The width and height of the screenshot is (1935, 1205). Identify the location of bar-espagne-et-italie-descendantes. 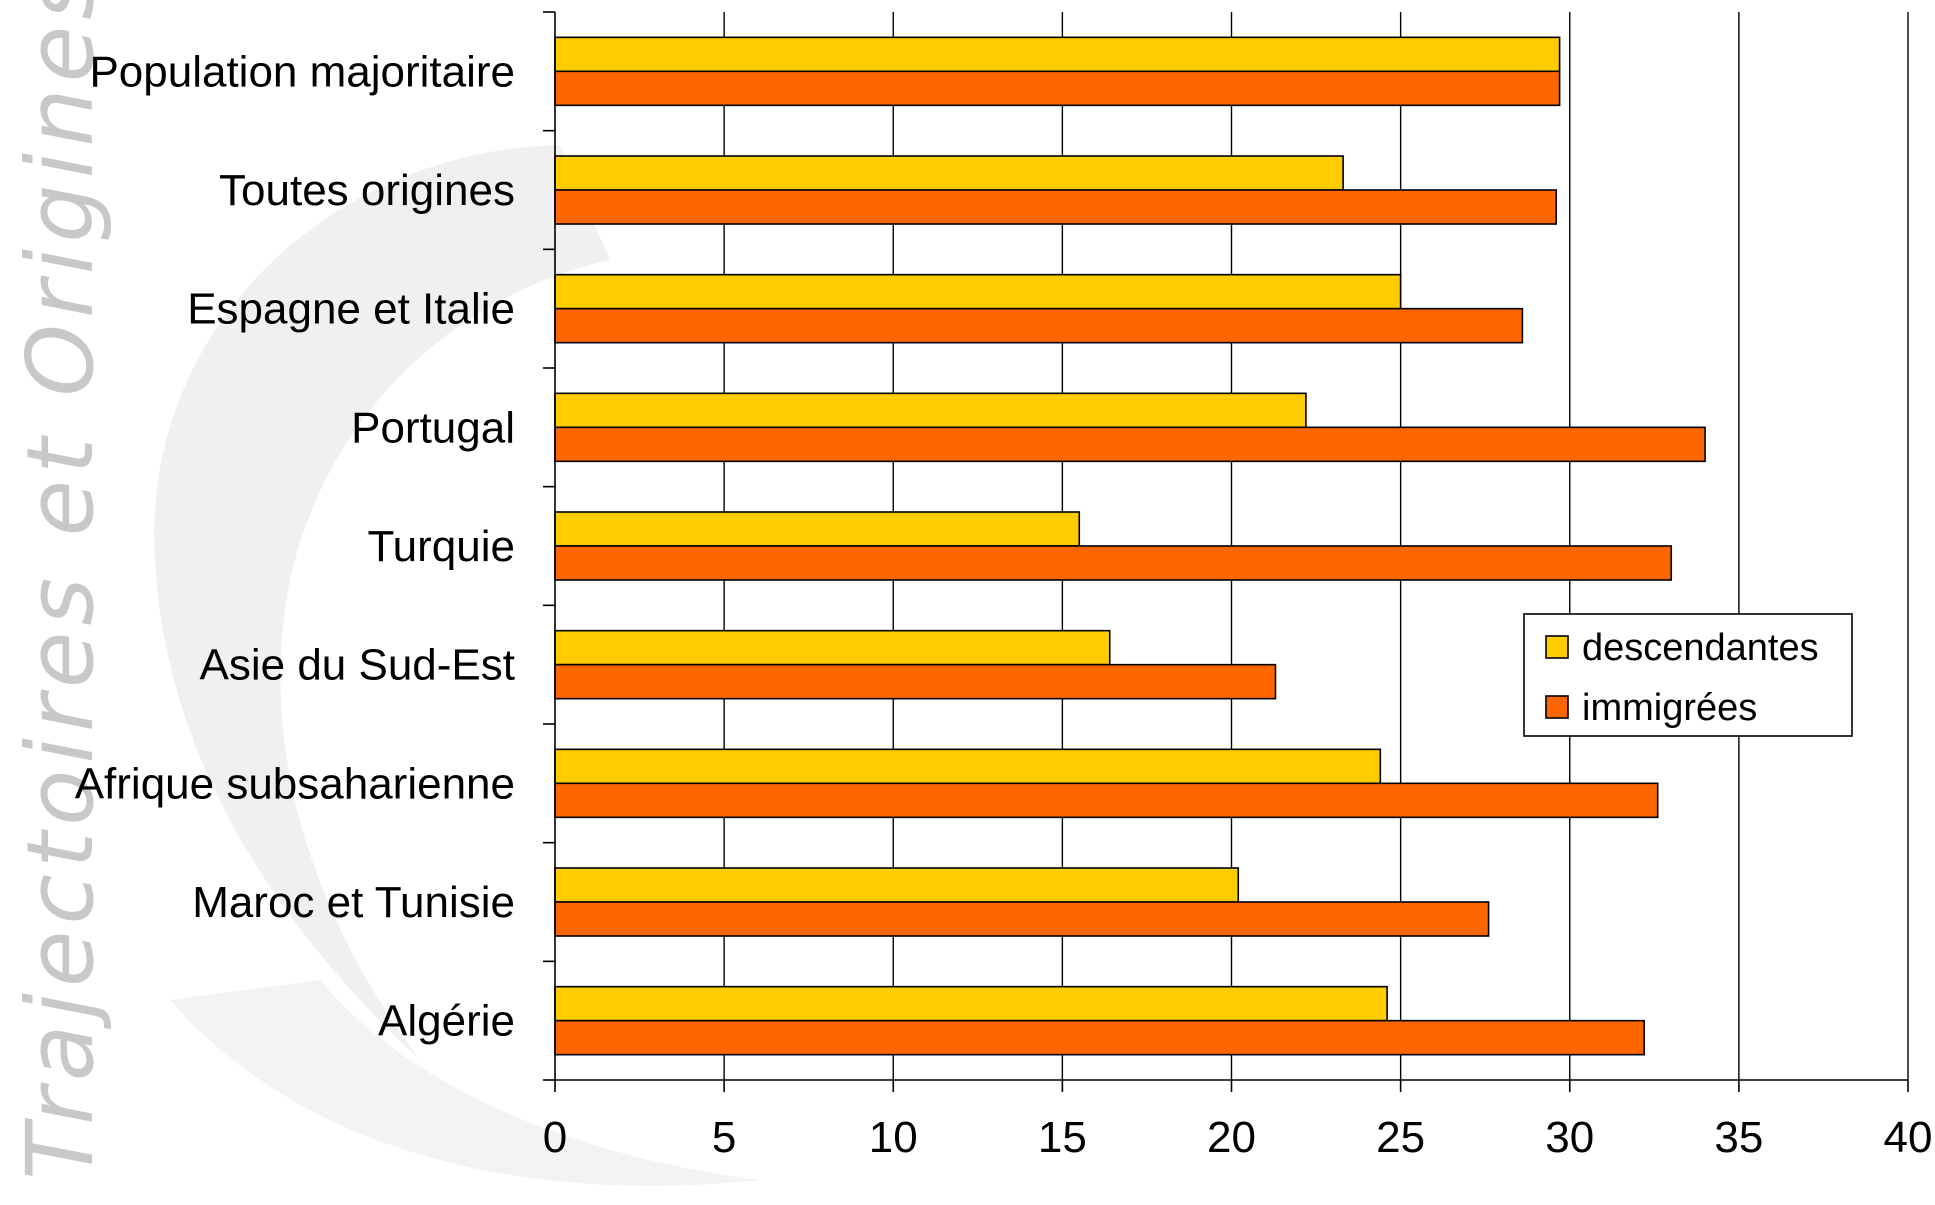
(978, 291).